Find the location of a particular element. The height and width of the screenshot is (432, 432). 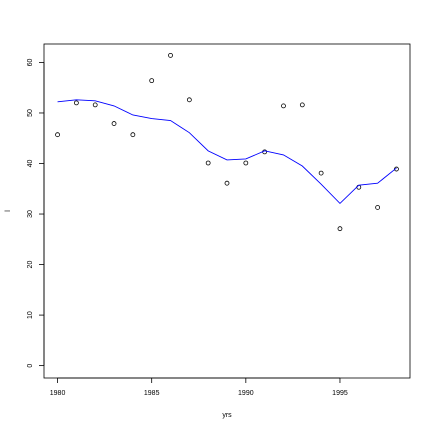

y-tick-label: 10 is located at coordinates (30, 315).